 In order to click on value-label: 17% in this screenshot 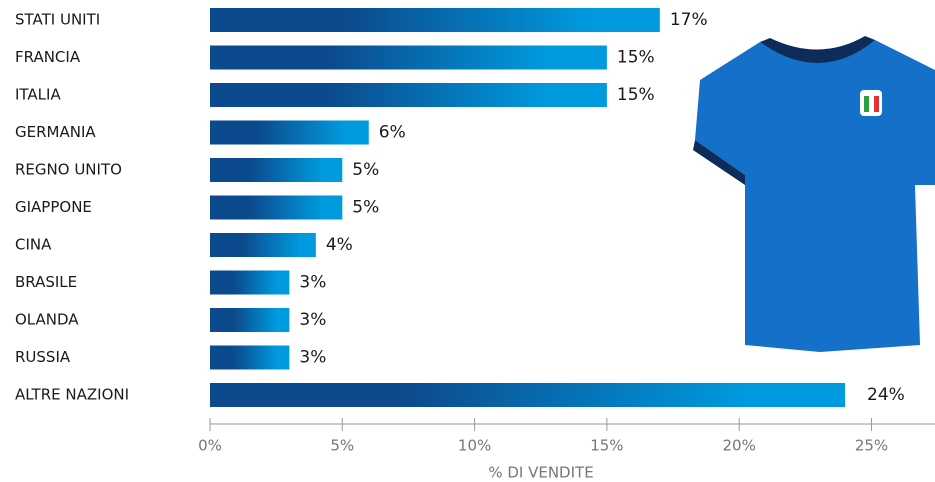, I will do `click(689, 20)`.